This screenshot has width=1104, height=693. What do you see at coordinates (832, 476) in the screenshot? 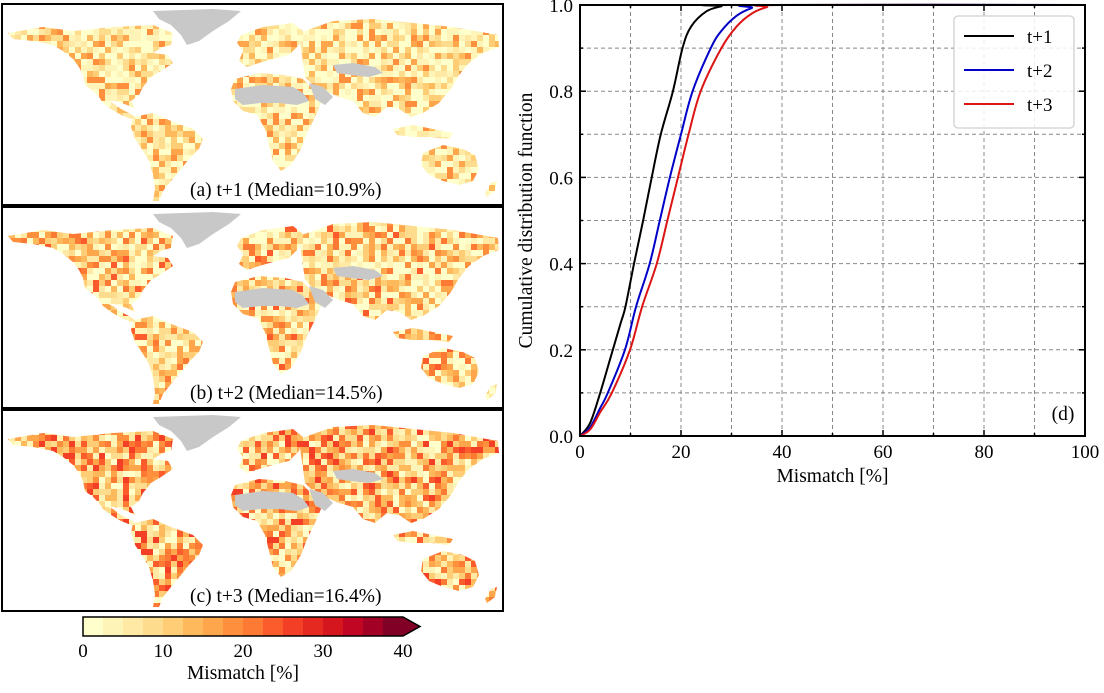
I see `x-axis-label: Mismatch [%]` at bounding box center [832, 476].